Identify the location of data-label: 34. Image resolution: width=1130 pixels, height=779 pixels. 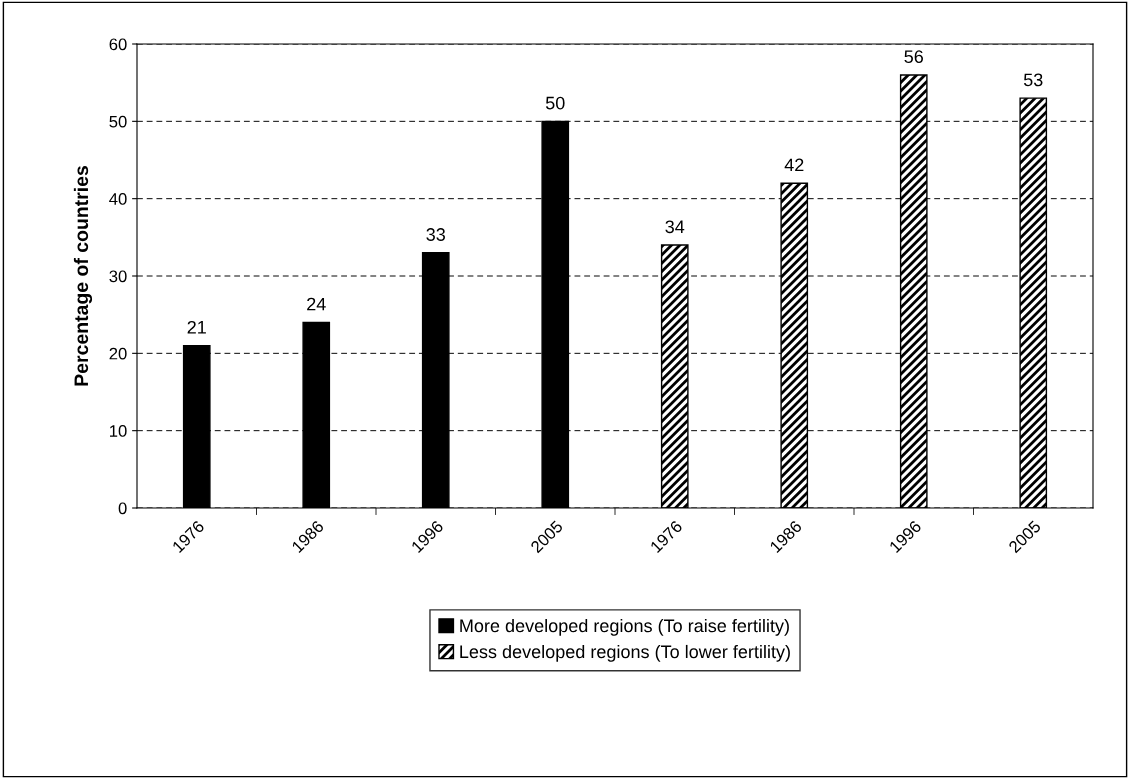
(675, 227).